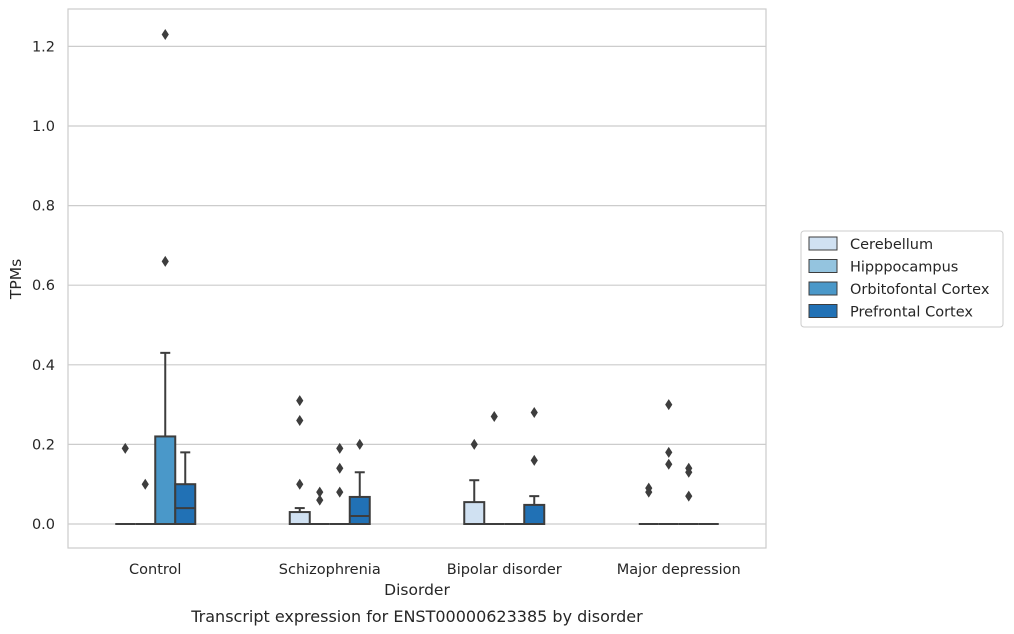  Describe the element at coordinates (330, 570) in the screenshot. I see `x-tick-label: Schizophrenia` at that location.